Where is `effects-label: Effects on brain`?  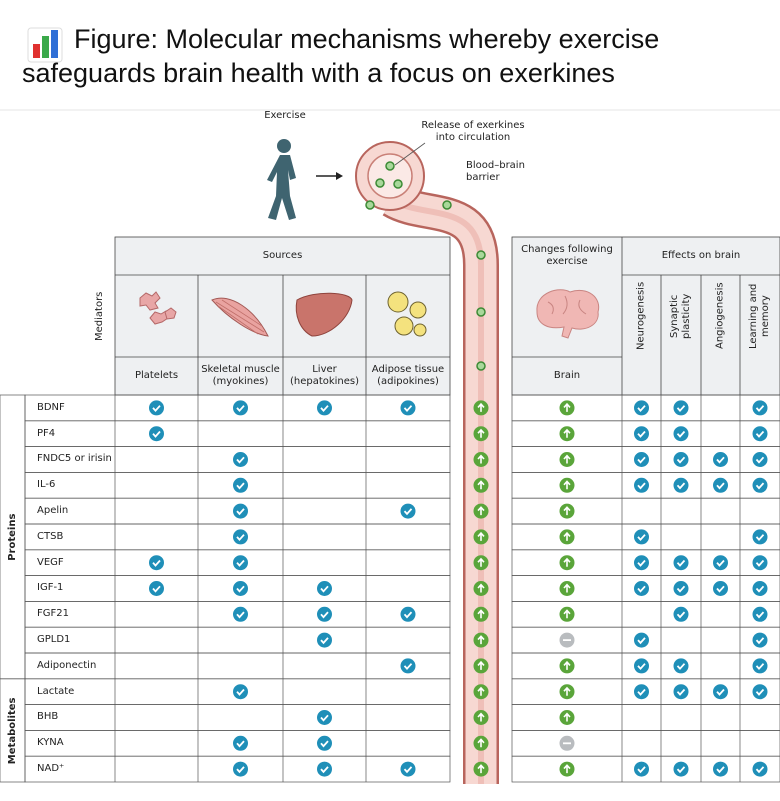
effects-label: Effects on brain is located at coordinates (701, 255).